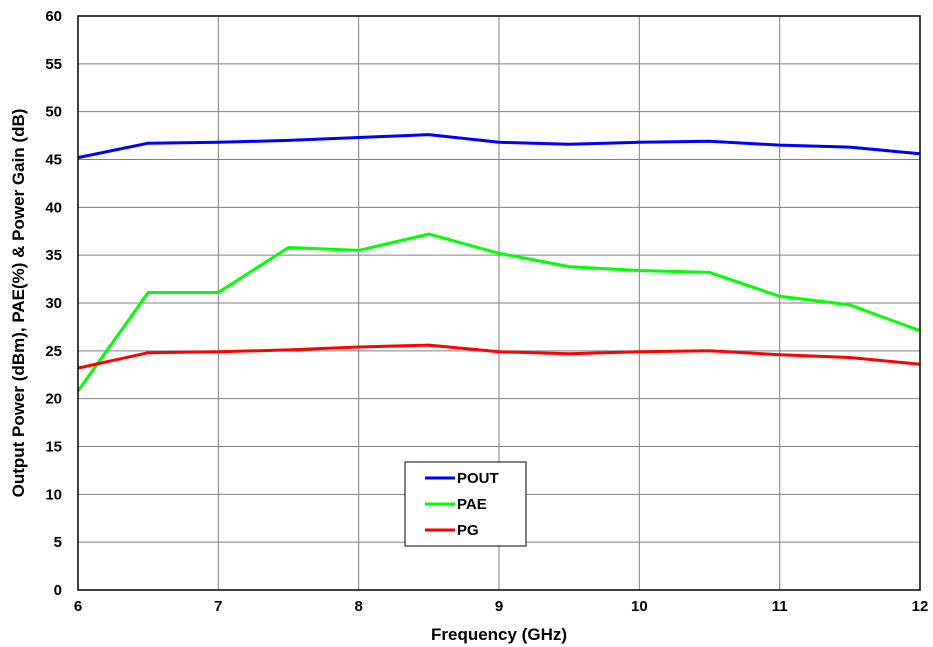  What do you see at coordinates (780, 606) in the screenshot?
I see `x-tick-label: 11` at bounding box center [780, 606].